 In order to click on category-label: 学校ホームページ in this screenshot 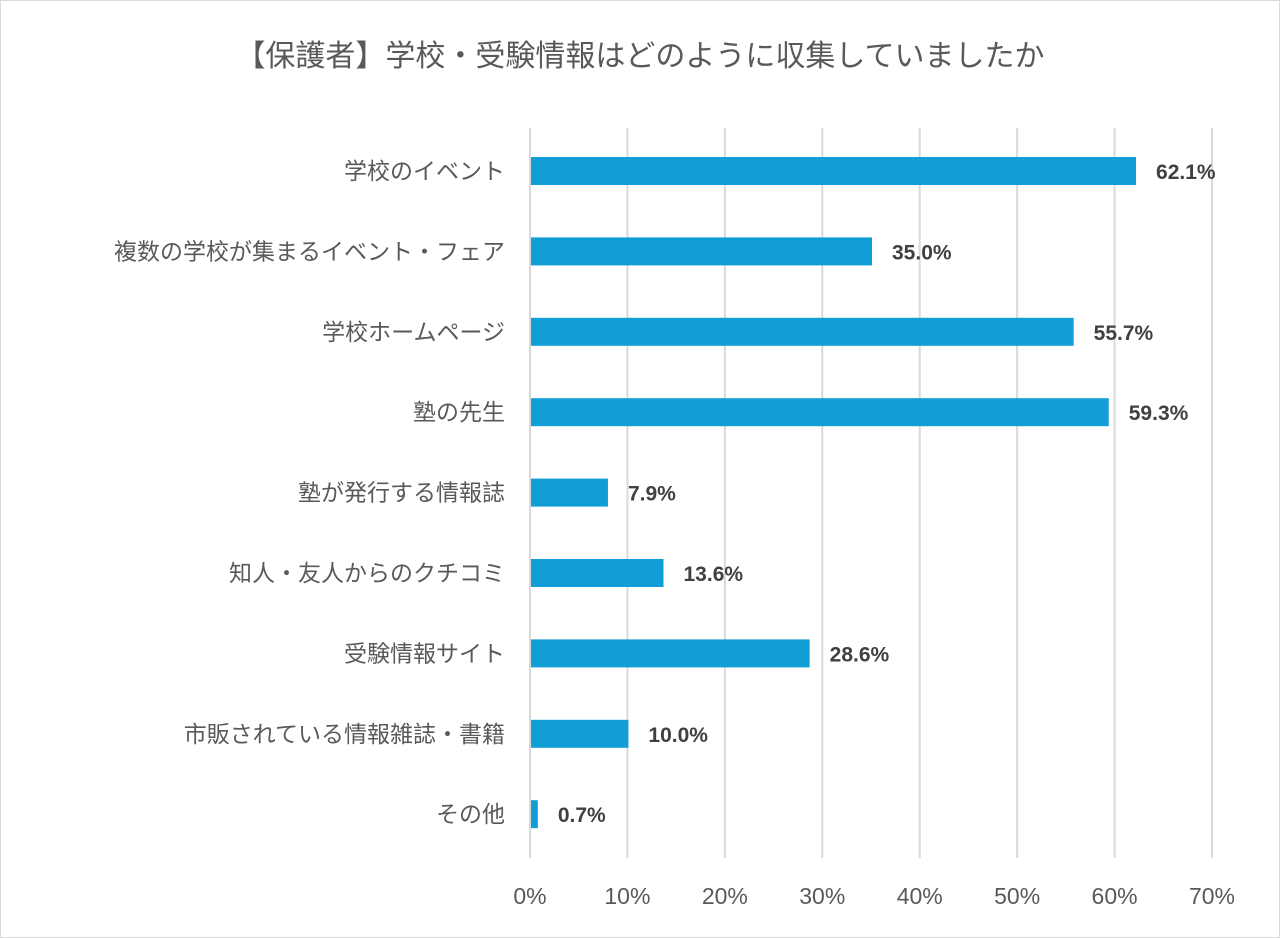, I will do `click(413, 333)`.